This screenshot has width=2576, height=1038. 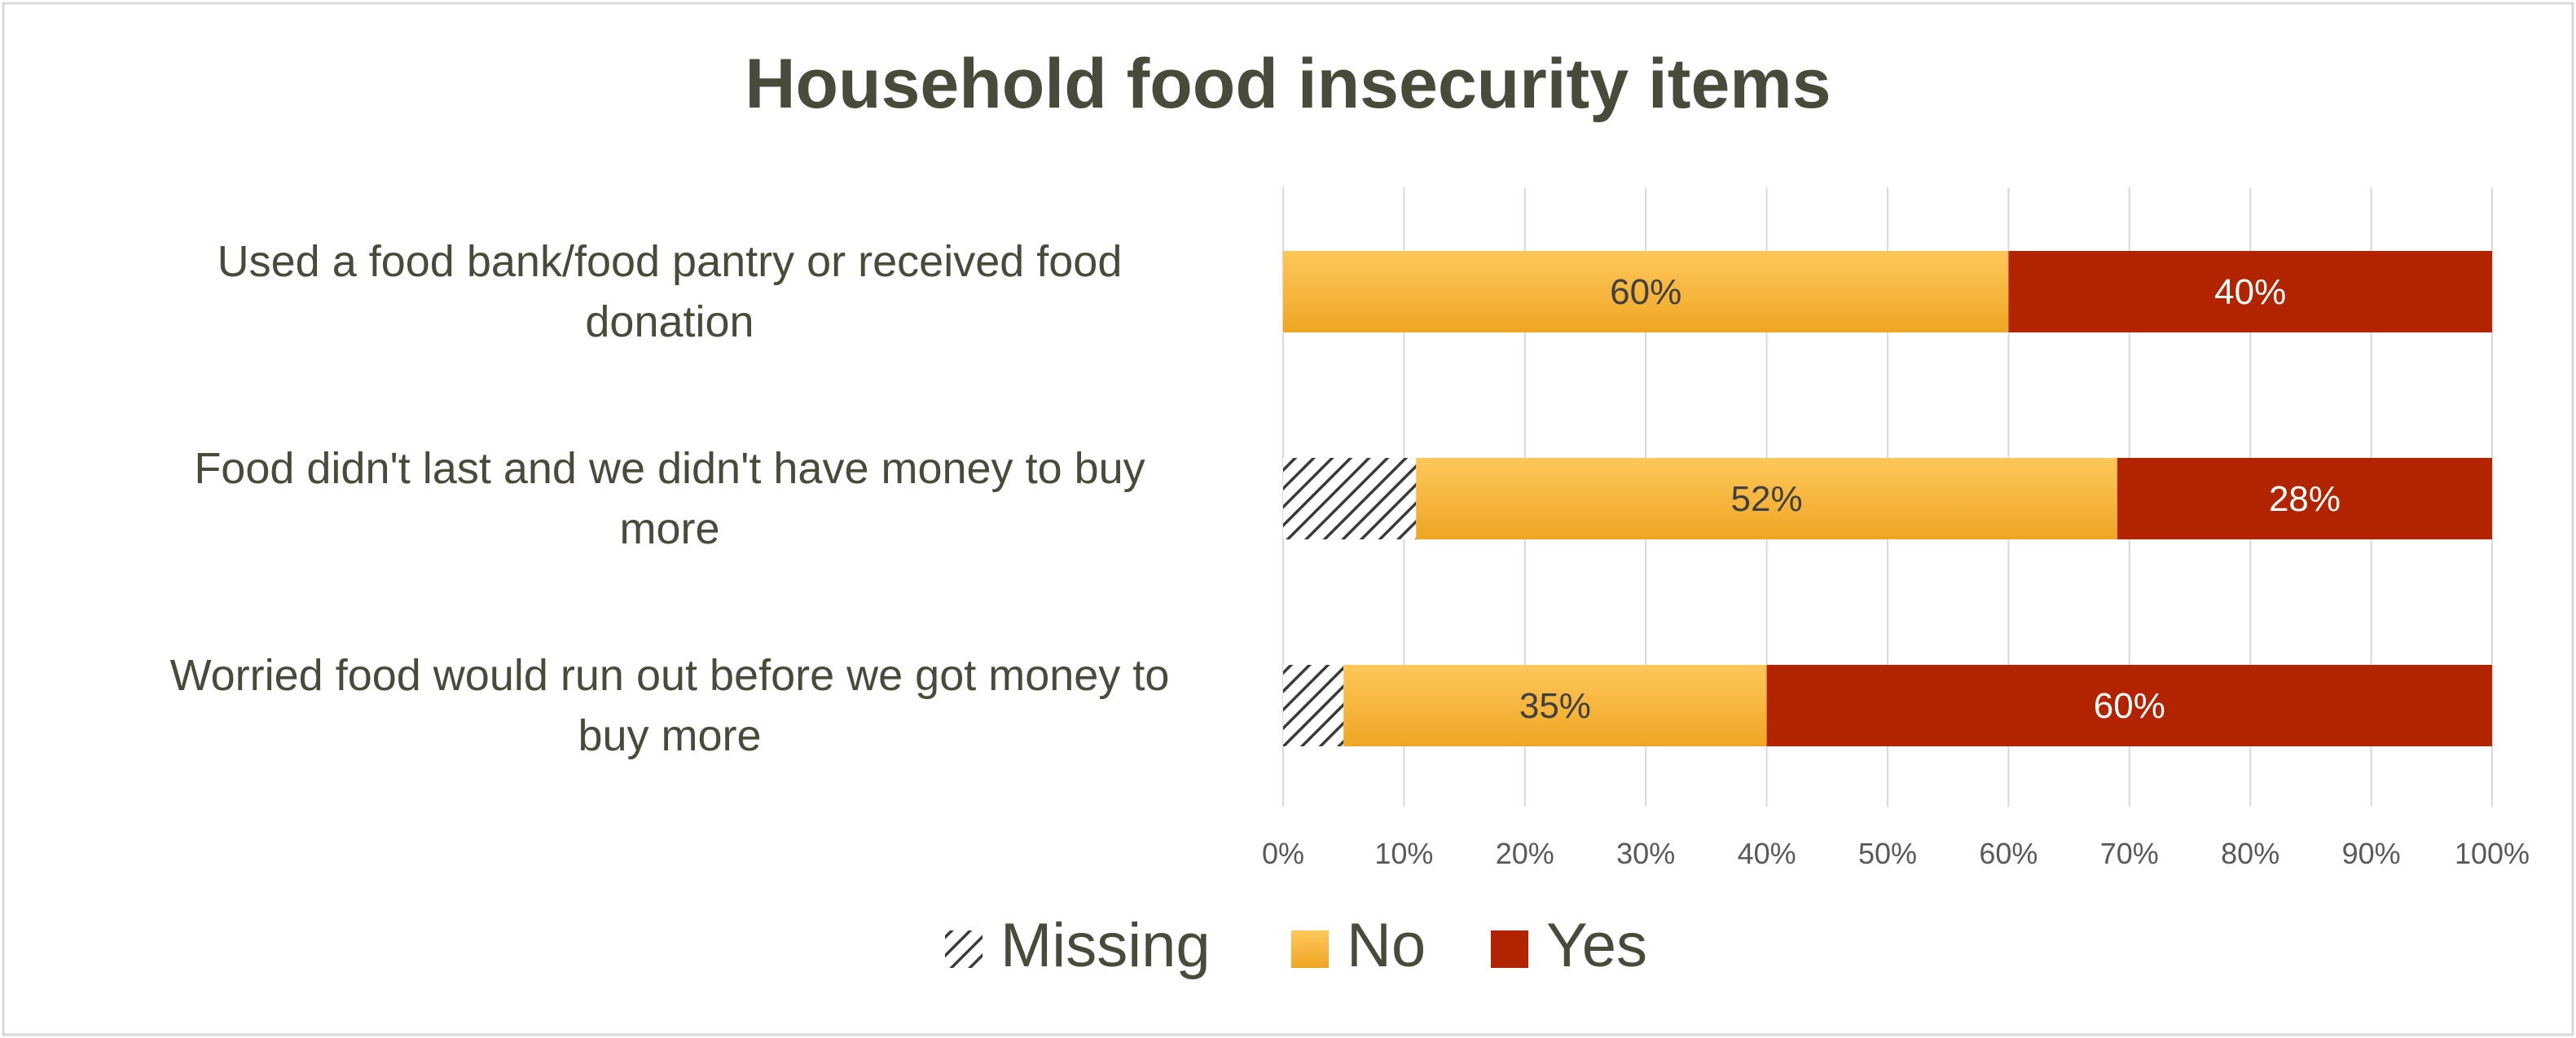 What do you see at coordinates (1105, 945) in the screenshot?
I see `legend-label-missing: Missing` at bounding box center [1105, 945].